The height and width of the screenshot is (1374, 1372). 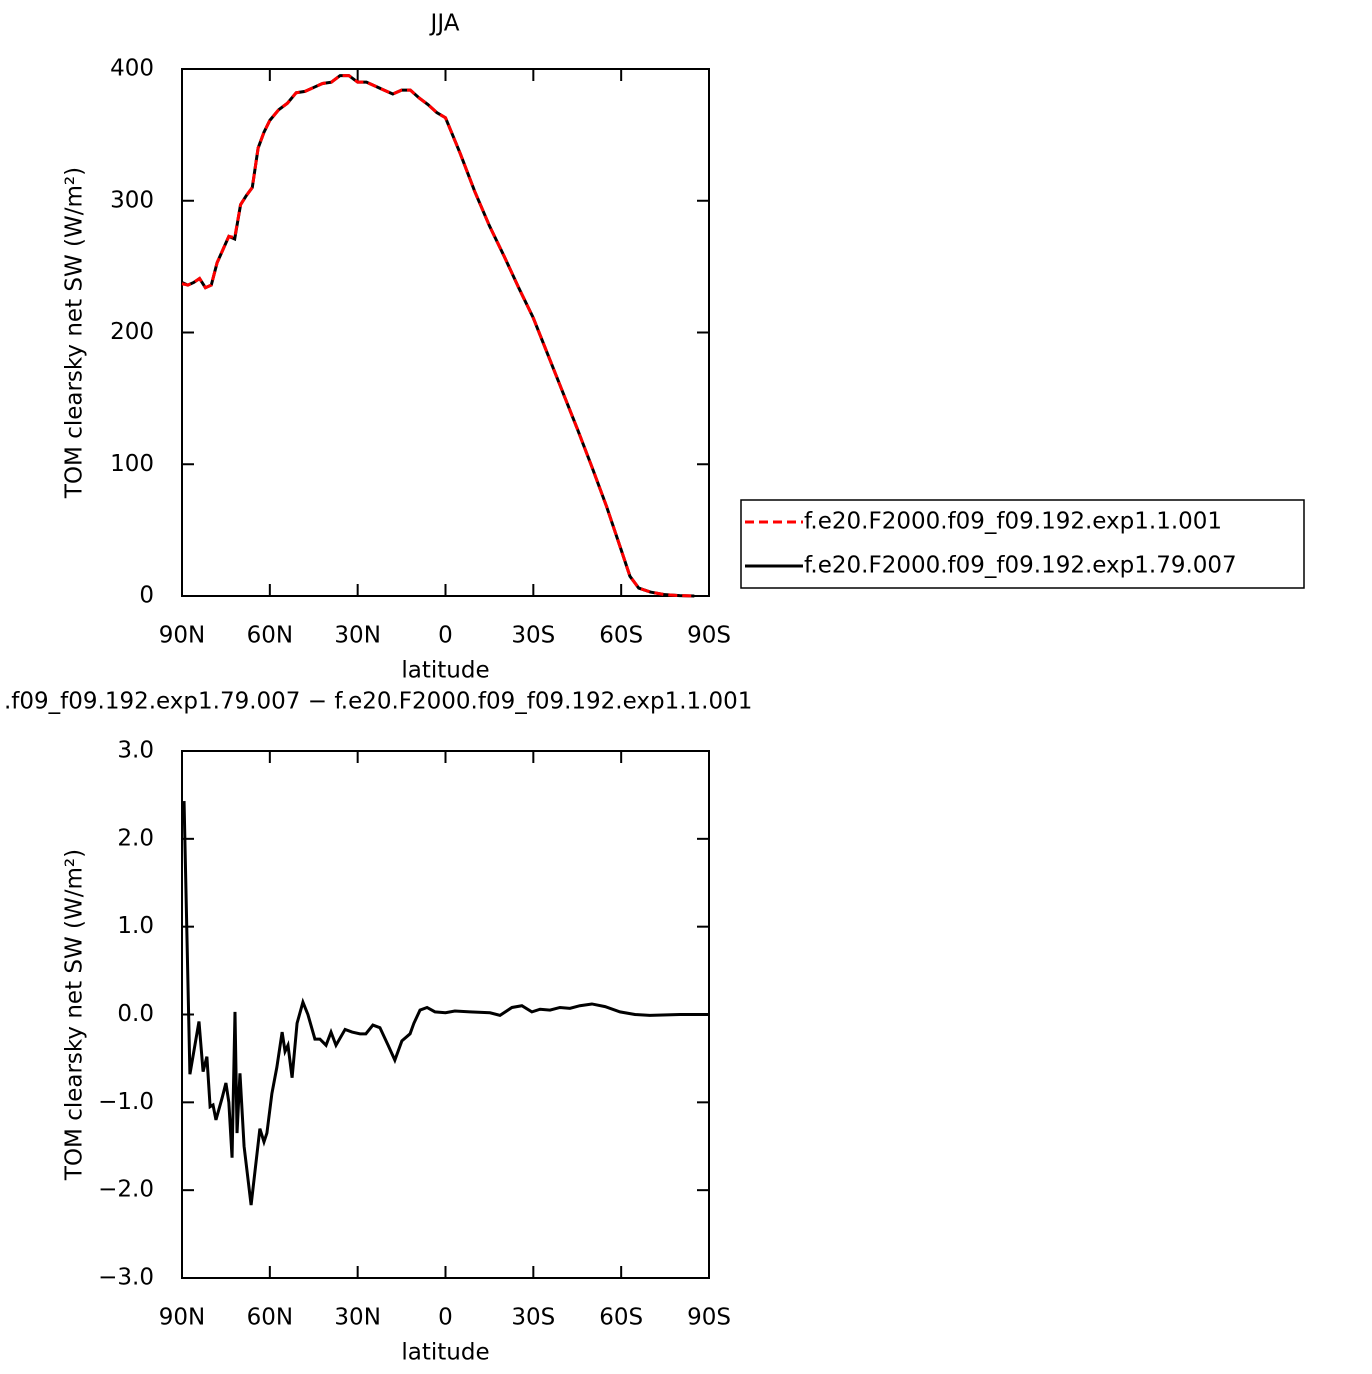 I want to click on chart-title: JJA, so click(x=444, y=24).